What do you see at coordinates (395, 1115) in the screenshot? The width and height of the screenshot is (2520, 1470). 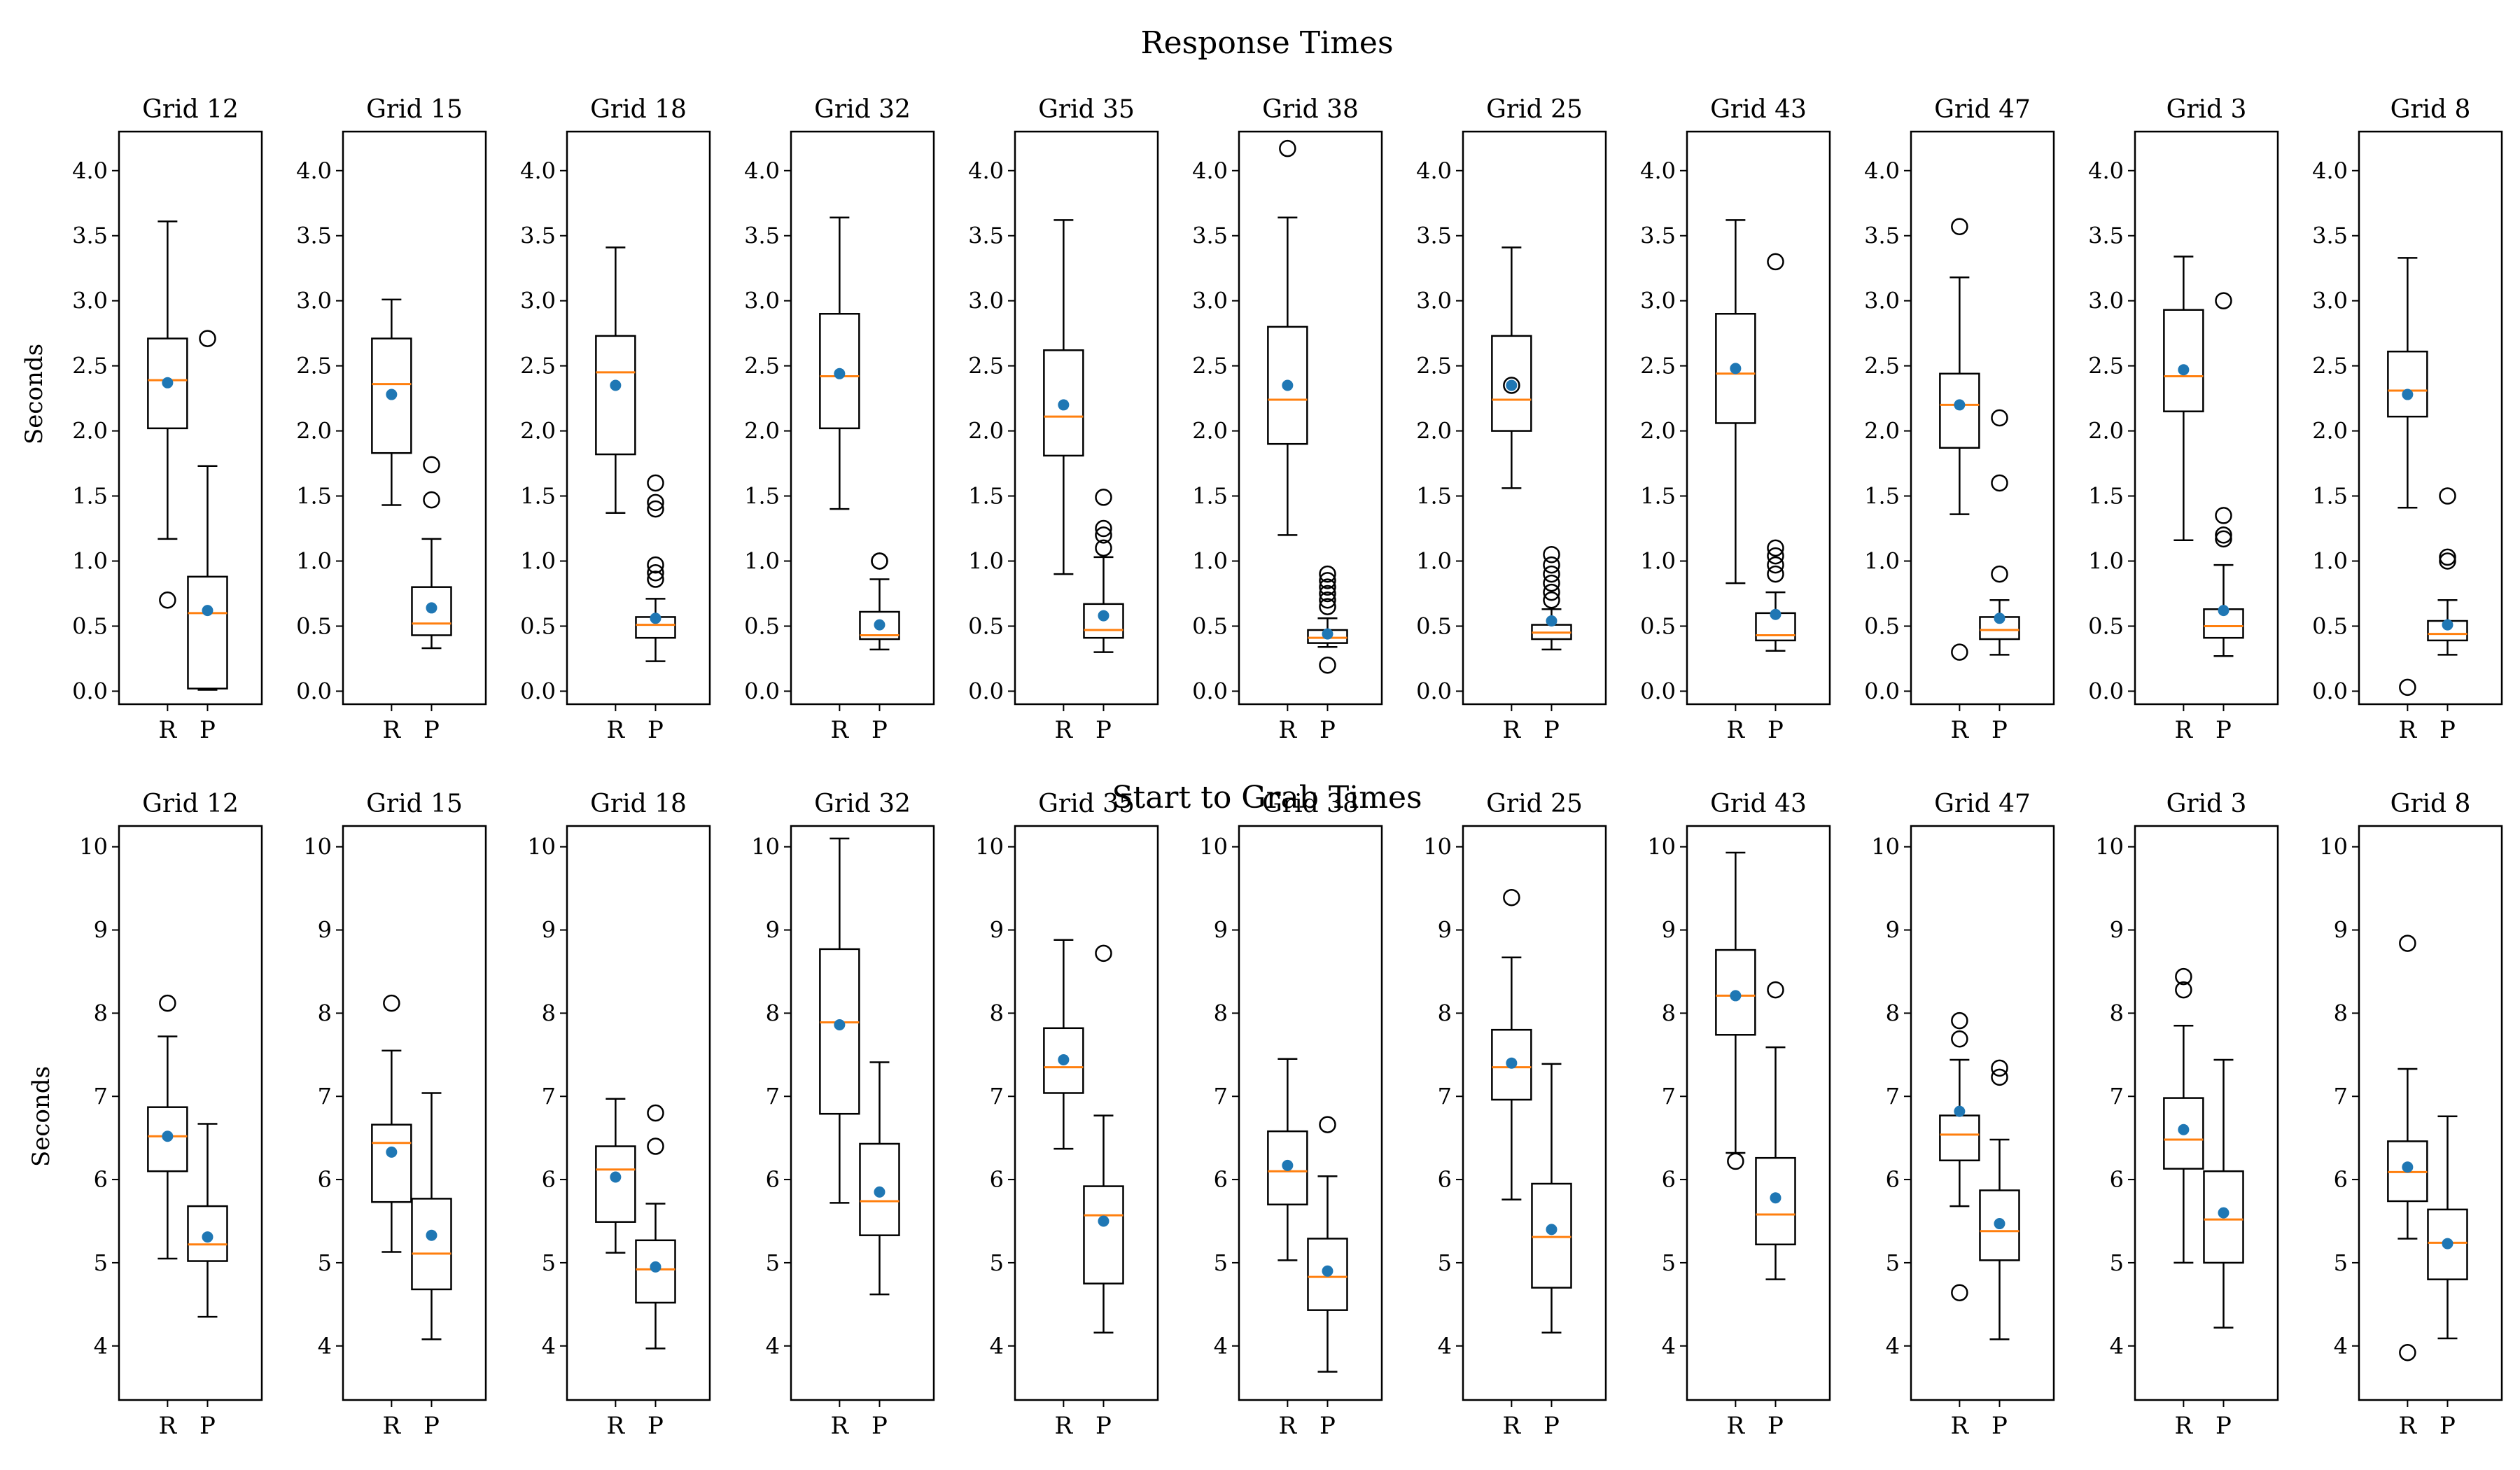 I see `panel-grid-15-row2: Grid 15 4 5 6 7 8 9 10 R P` at bounding box center [395, 1115].